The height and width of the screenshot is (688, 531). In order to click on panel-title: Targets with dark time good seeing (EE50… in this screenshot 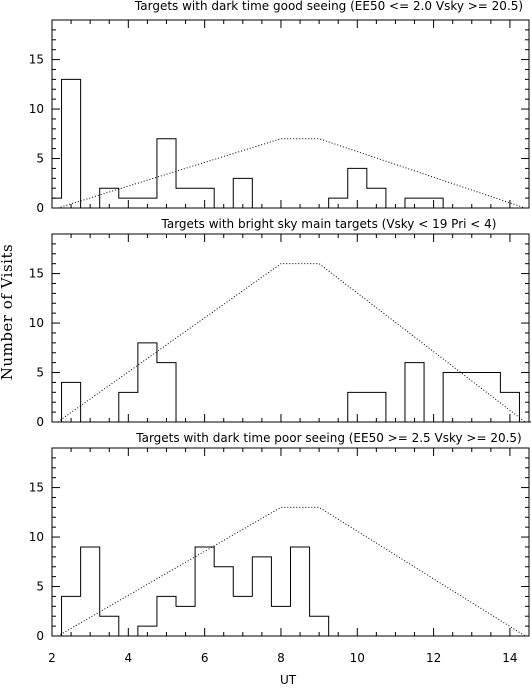, I will do `click(328, 6)`.